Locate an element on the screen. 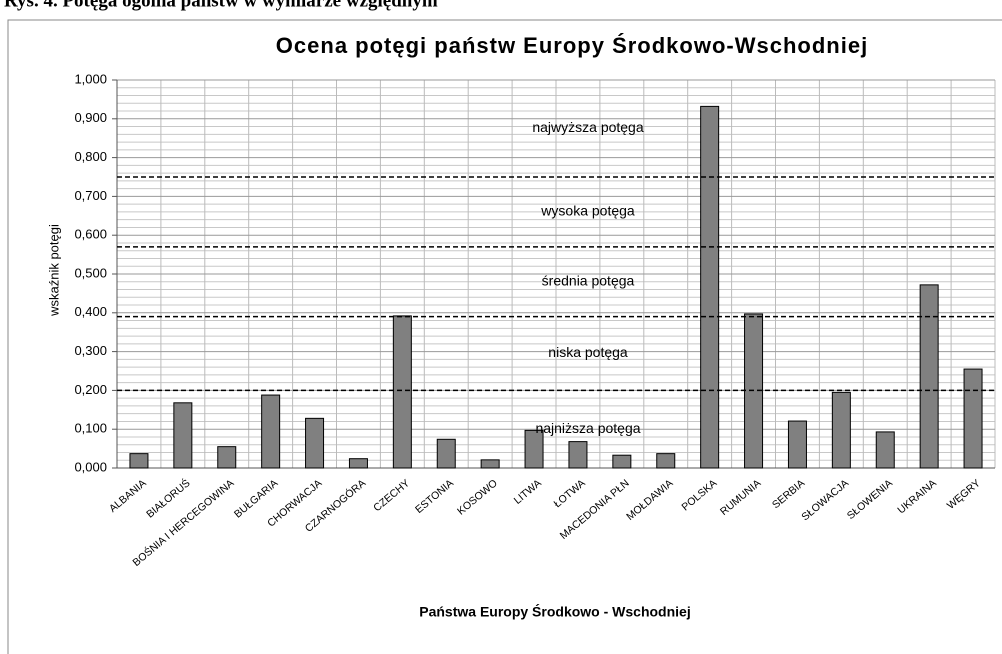 Image resolution: width=1002 pixels, height=654 pixels. y-tick-label: 0,600 is located at coordinates (90, 234).